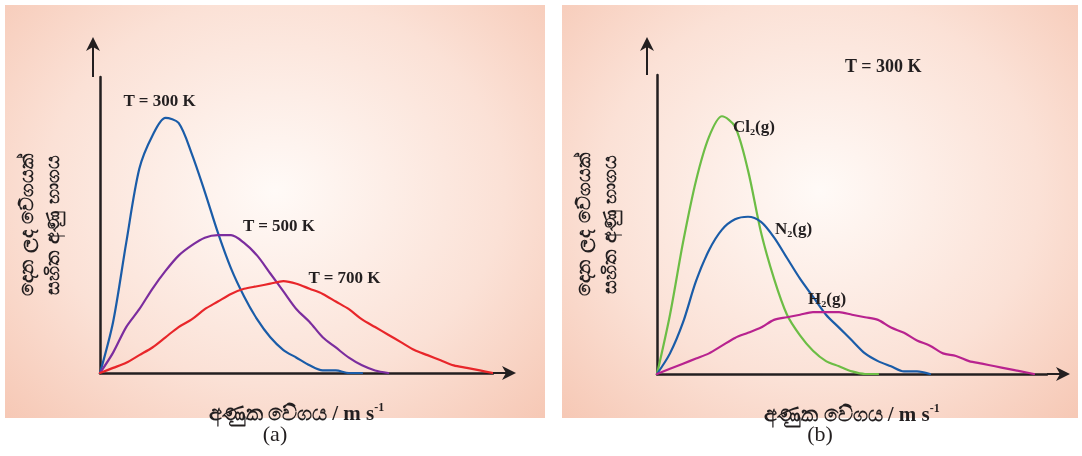  Describe the element at coordinates (754, 126) in the screenshot. I see `series-label: Cl₂(g)` at that location.